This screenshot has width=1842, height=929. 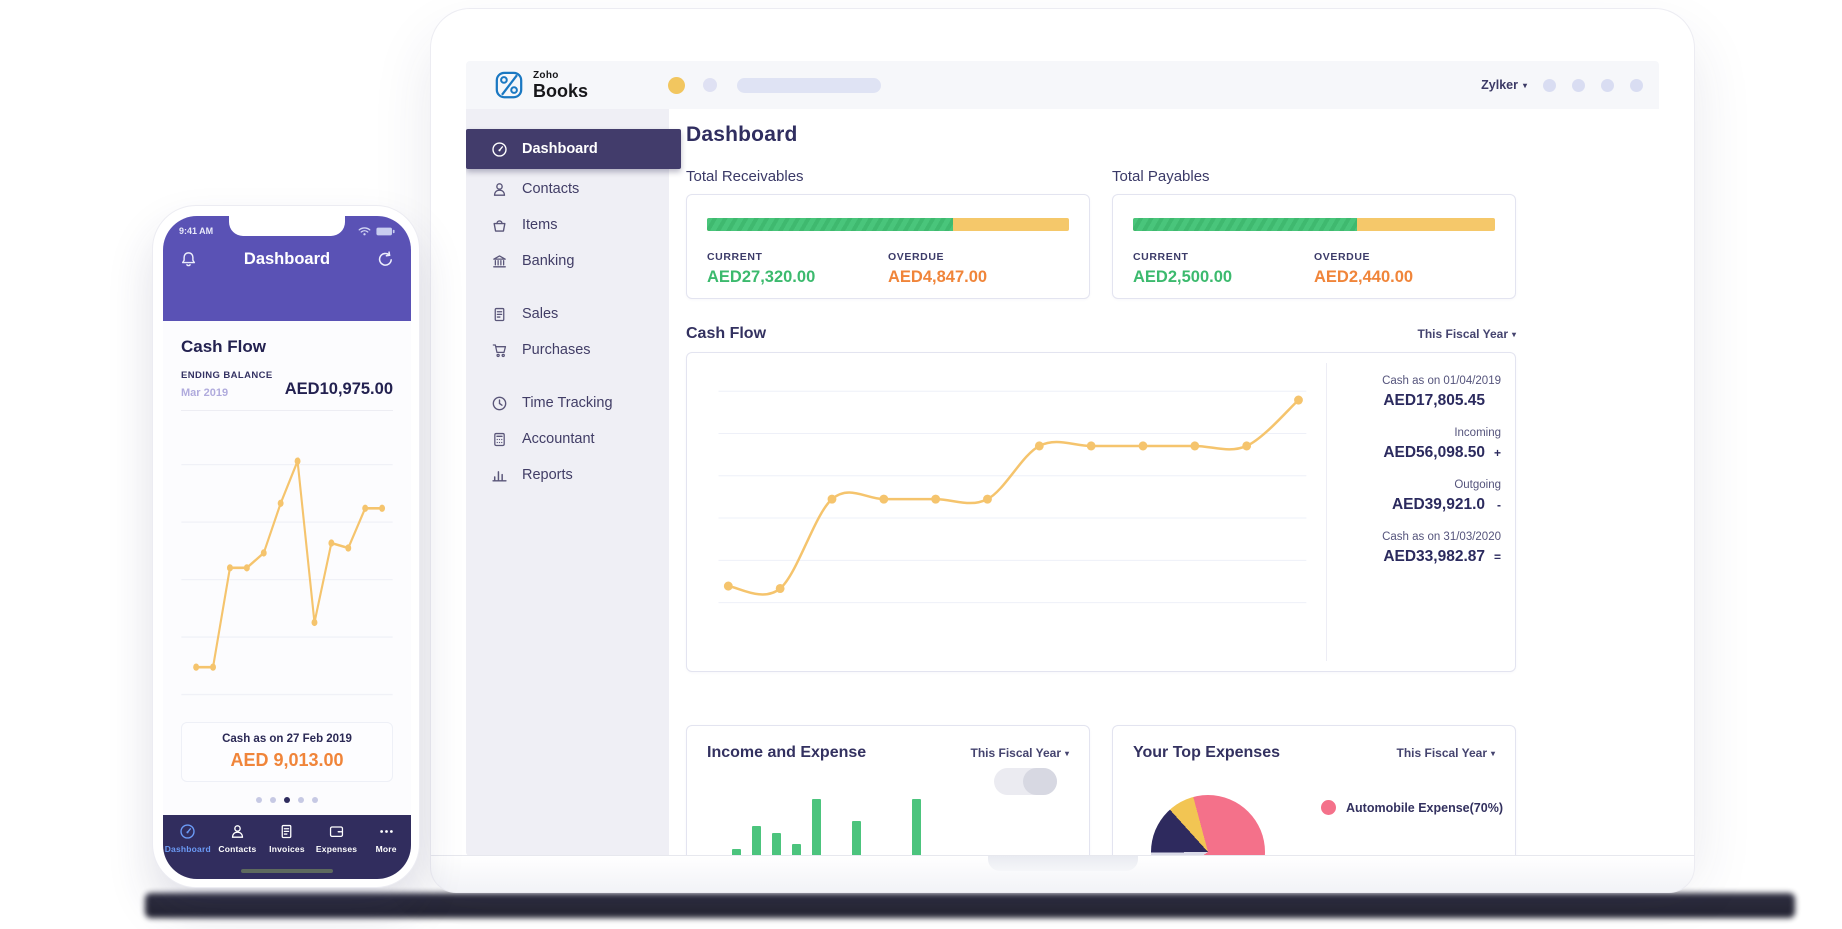 What do you see at coordinates (1342, 257) in the screenshot?
I see `payables-overdue-label: OVERDUE` at bounding box center [1342, 257].